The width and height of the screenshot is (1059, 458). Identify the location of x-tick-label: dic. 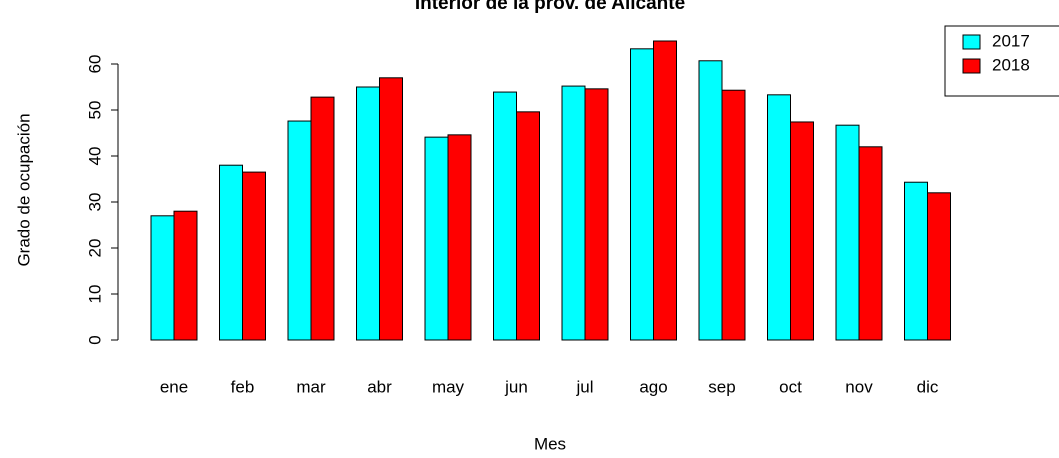
(928, 386).